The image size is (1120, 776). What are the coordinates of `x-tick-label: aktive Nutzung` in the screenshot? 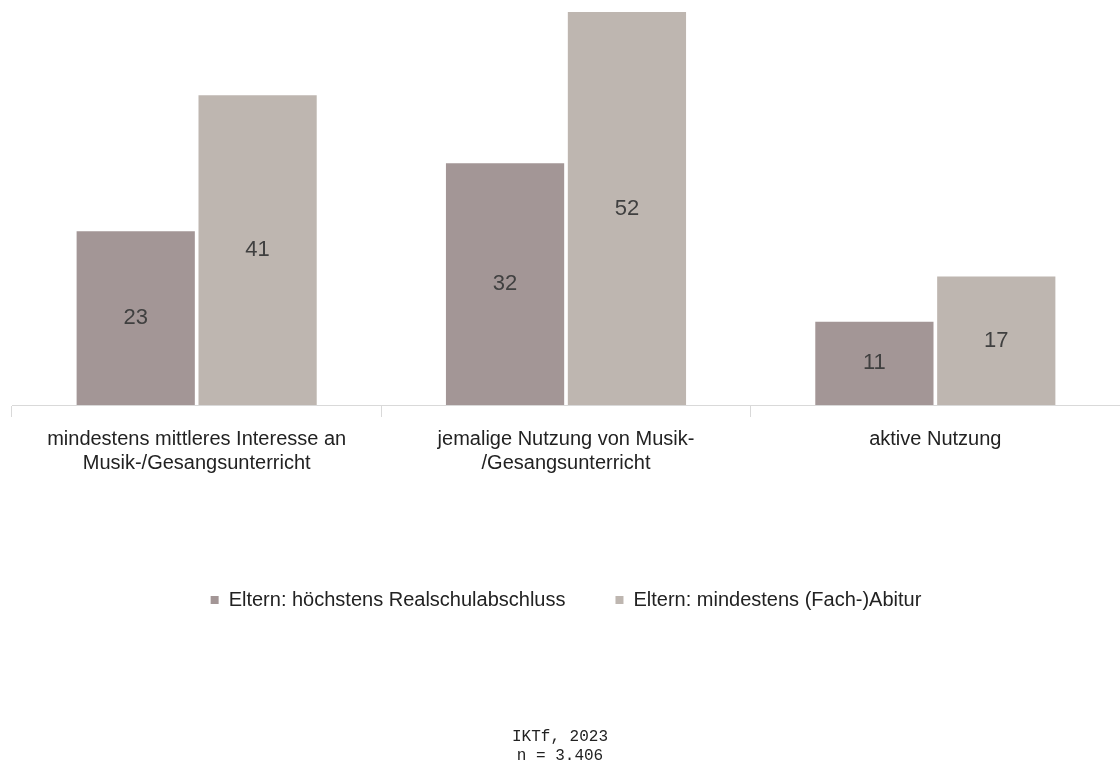 It's located at (935, 437).